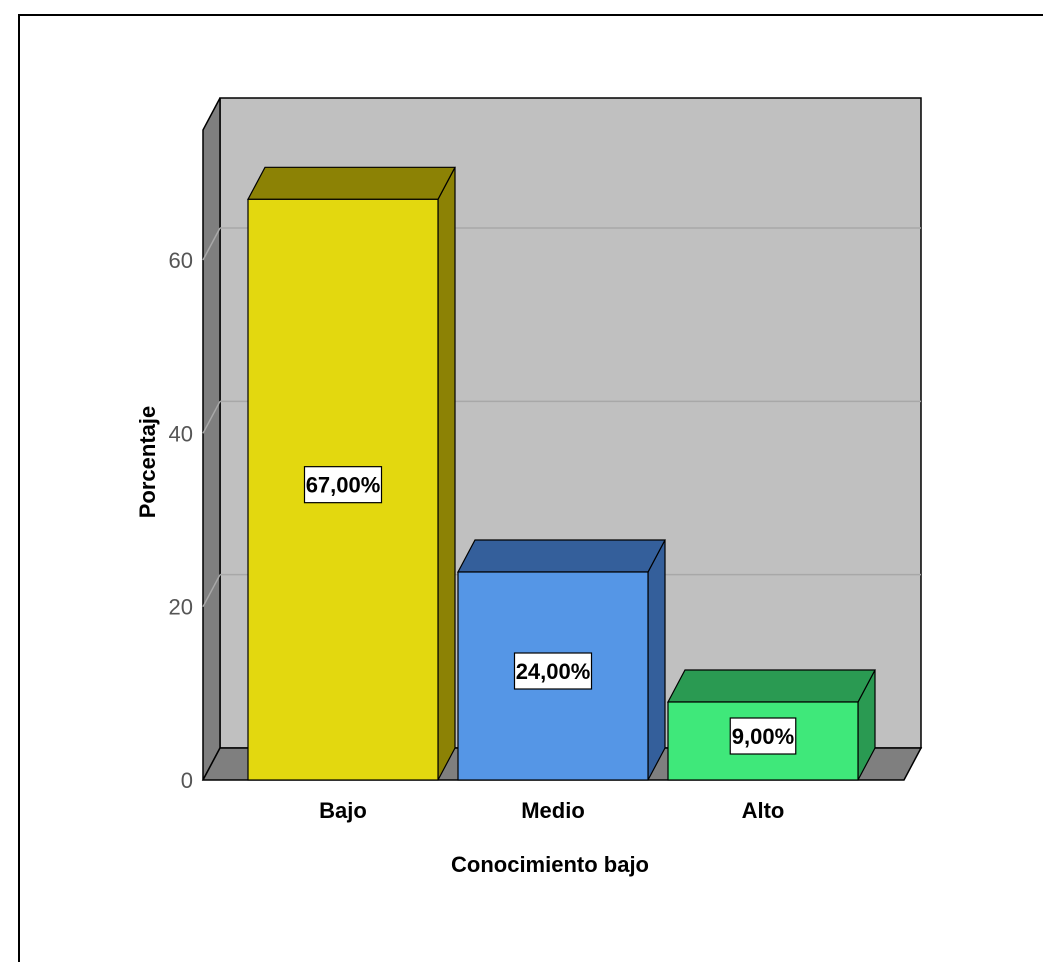  I want to click on category-label: Alto, so click(763, 810).